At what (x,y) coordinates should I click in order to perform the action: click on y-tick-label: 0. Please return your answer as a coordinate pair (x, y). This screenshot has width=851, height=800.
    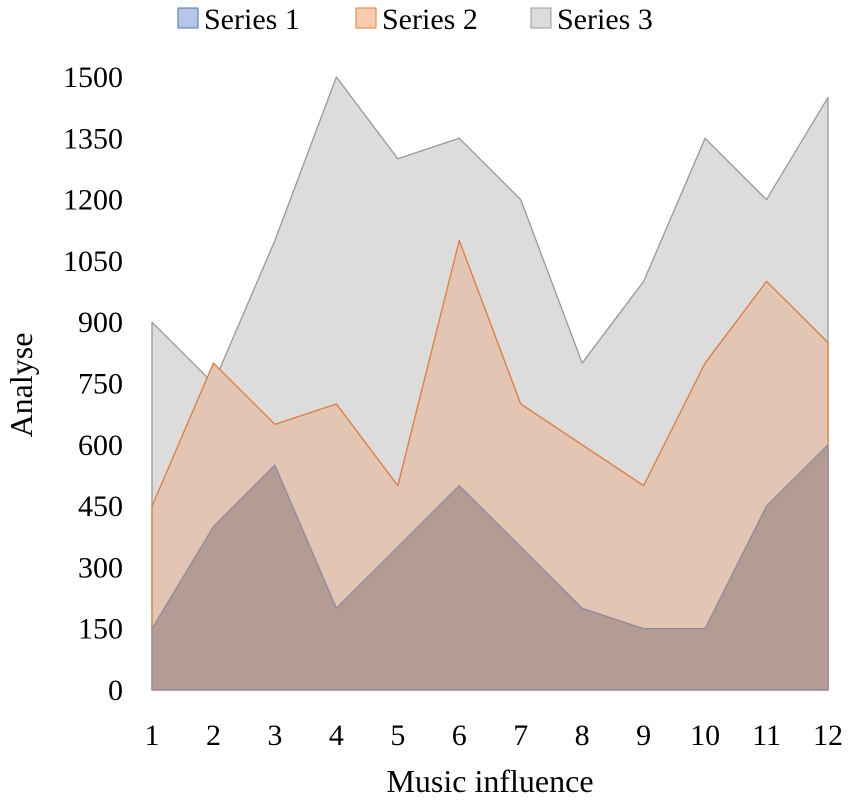
    Looking at the image, I should click on (115, 690).